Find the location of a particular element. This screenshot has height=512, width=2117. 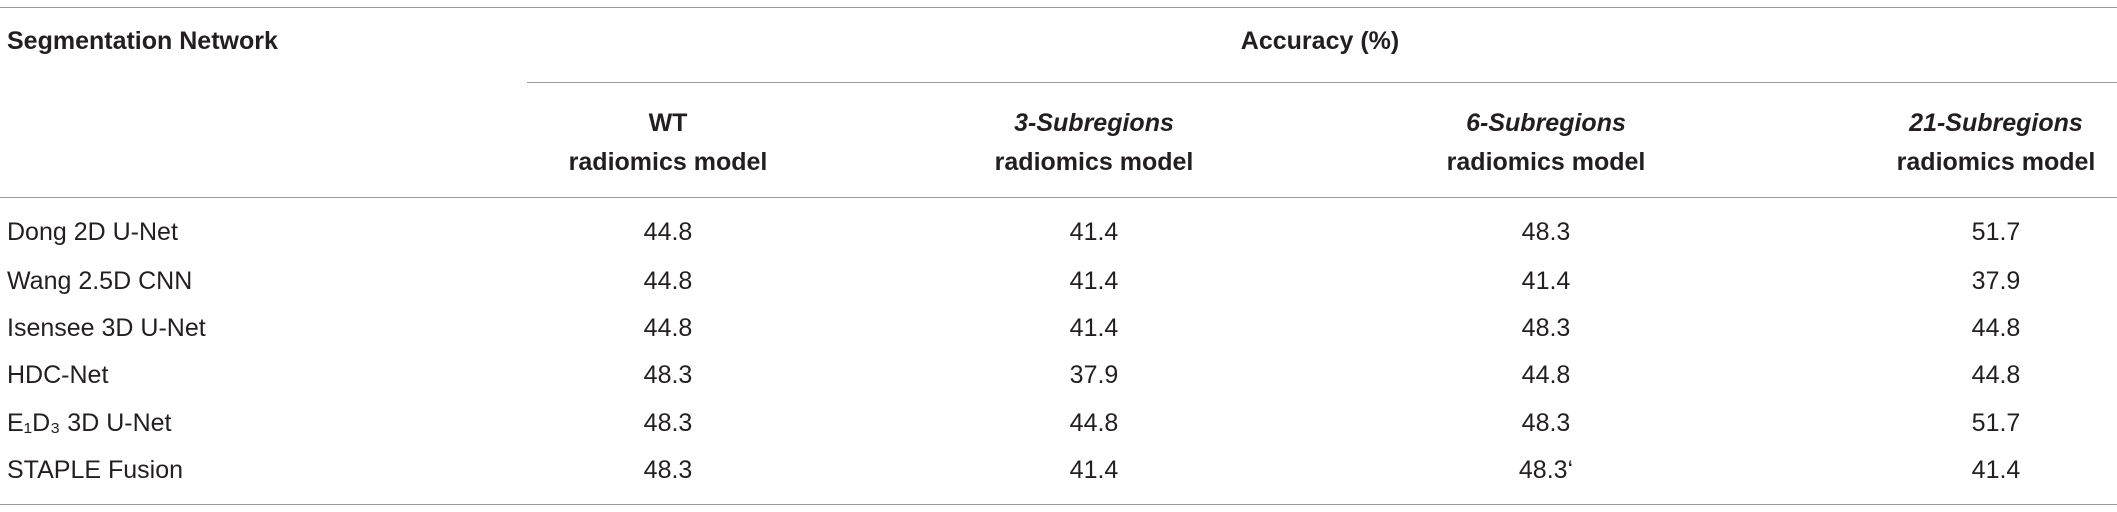

column-title: WT is located at coordinates (668, 123).